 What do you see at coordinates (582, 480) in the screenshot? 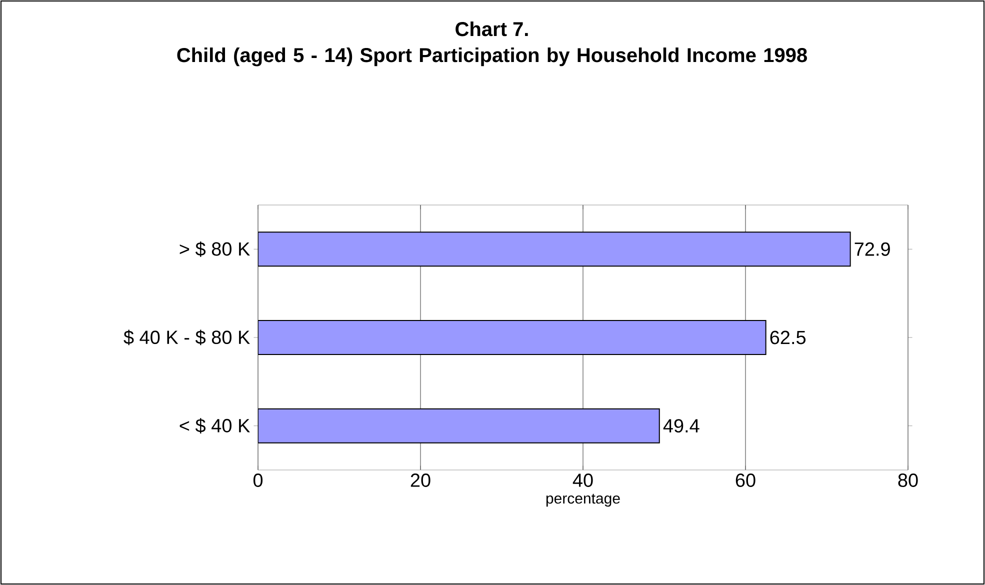
I see `x-tick-label: 40` at bounding box center [582, 480].